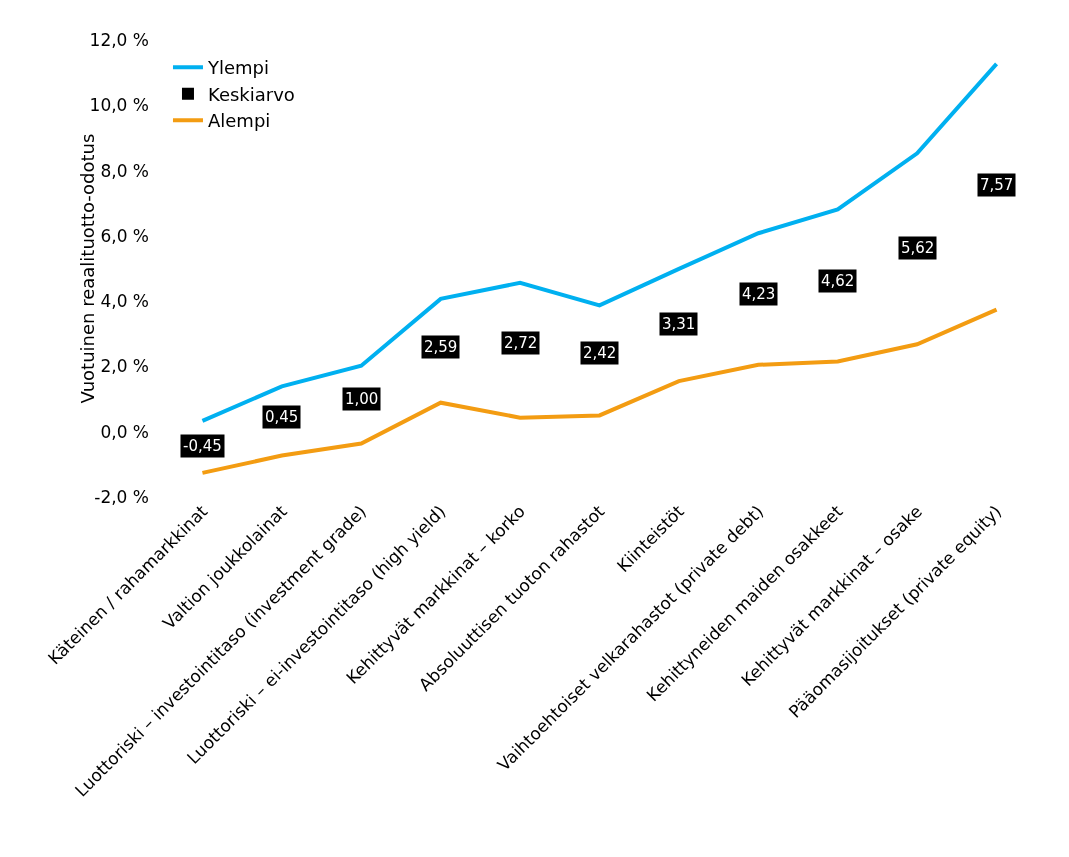 The image size is (1069, 857). I want to click on legend-label: Keskiarvo, so click(251, 94).